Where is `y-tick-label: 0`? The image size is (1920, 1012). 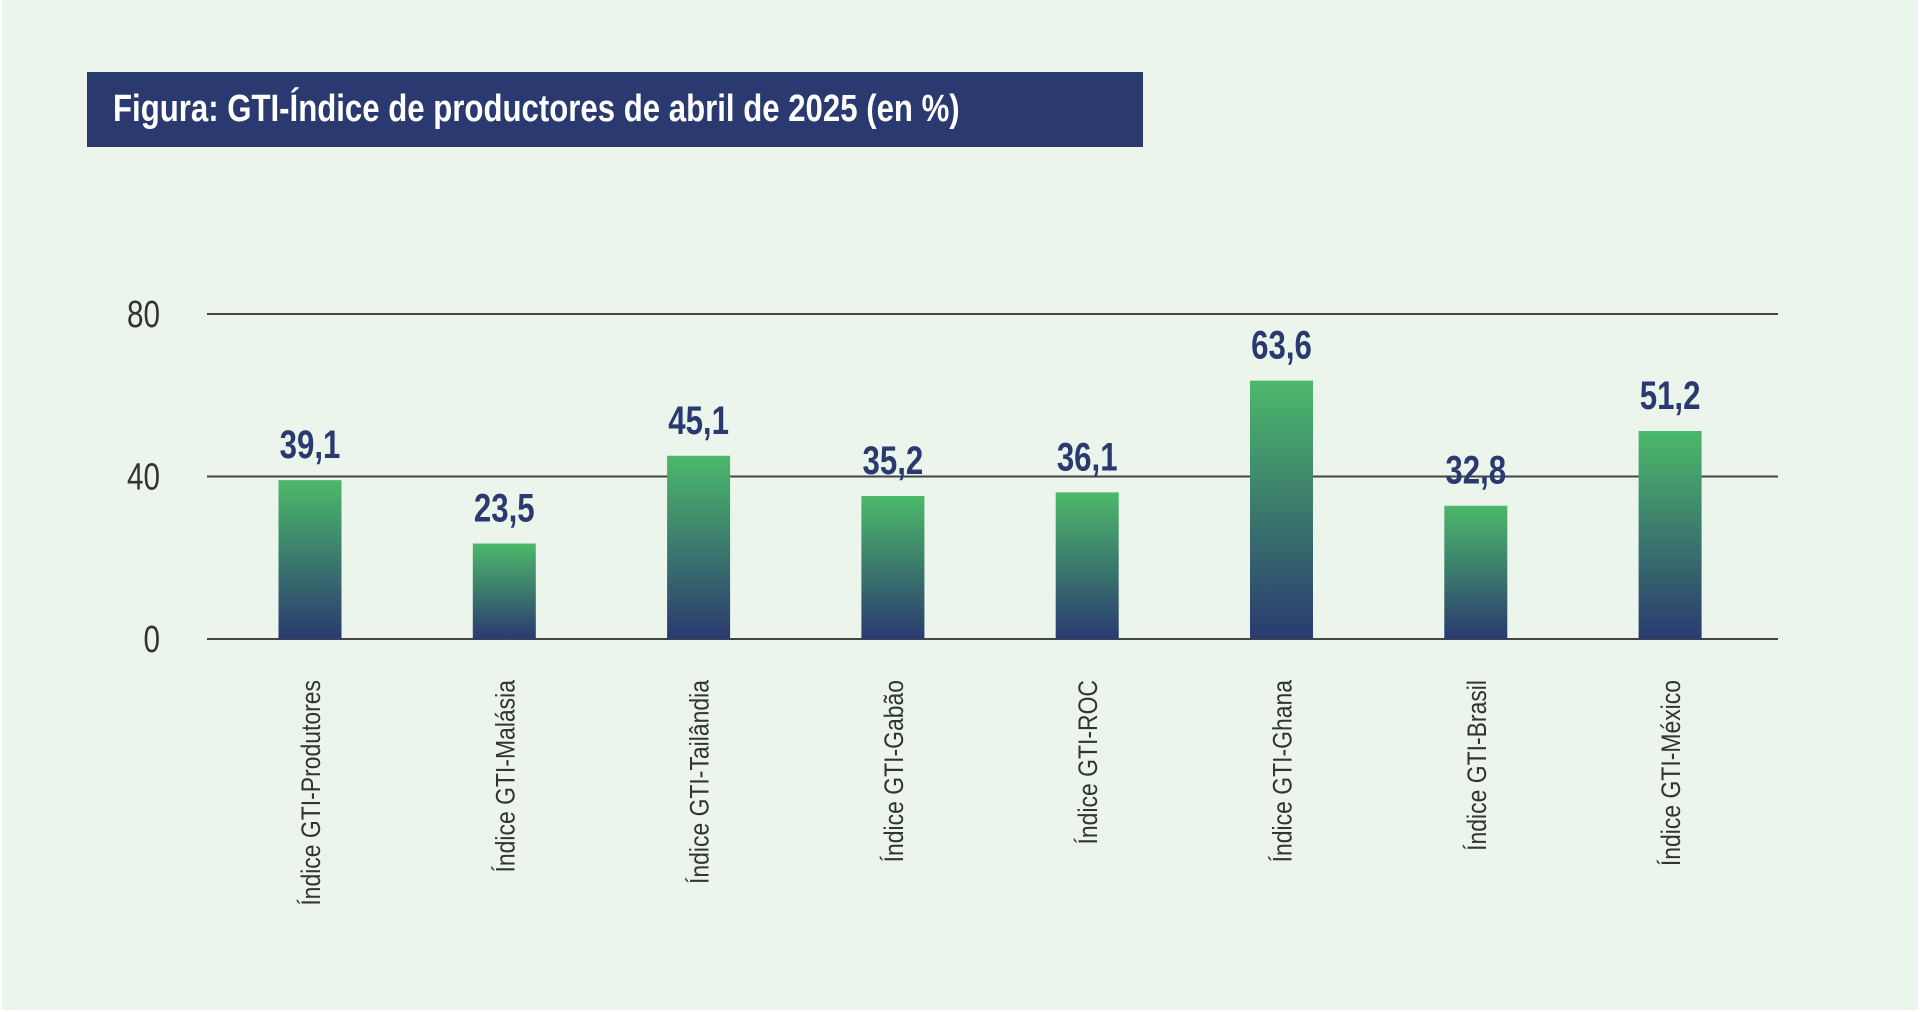
y-tick-label: 0 is located at coordinates (152, 640).